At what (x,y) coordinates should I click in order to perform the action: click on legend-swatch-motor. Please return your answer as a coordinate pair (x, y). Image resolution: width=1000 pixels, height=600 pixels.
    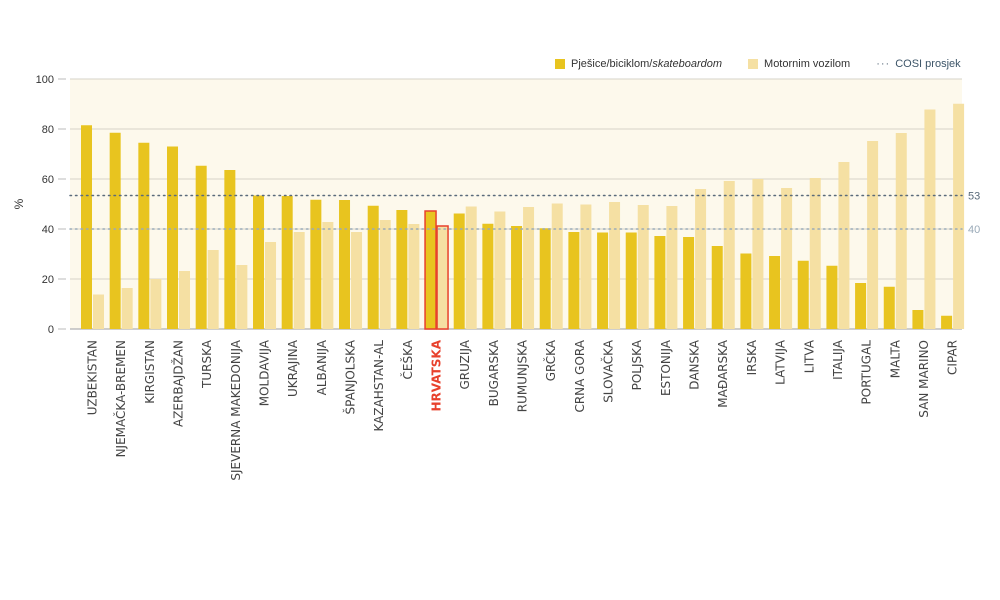
    Looking at the image, I should click on (753, 64).